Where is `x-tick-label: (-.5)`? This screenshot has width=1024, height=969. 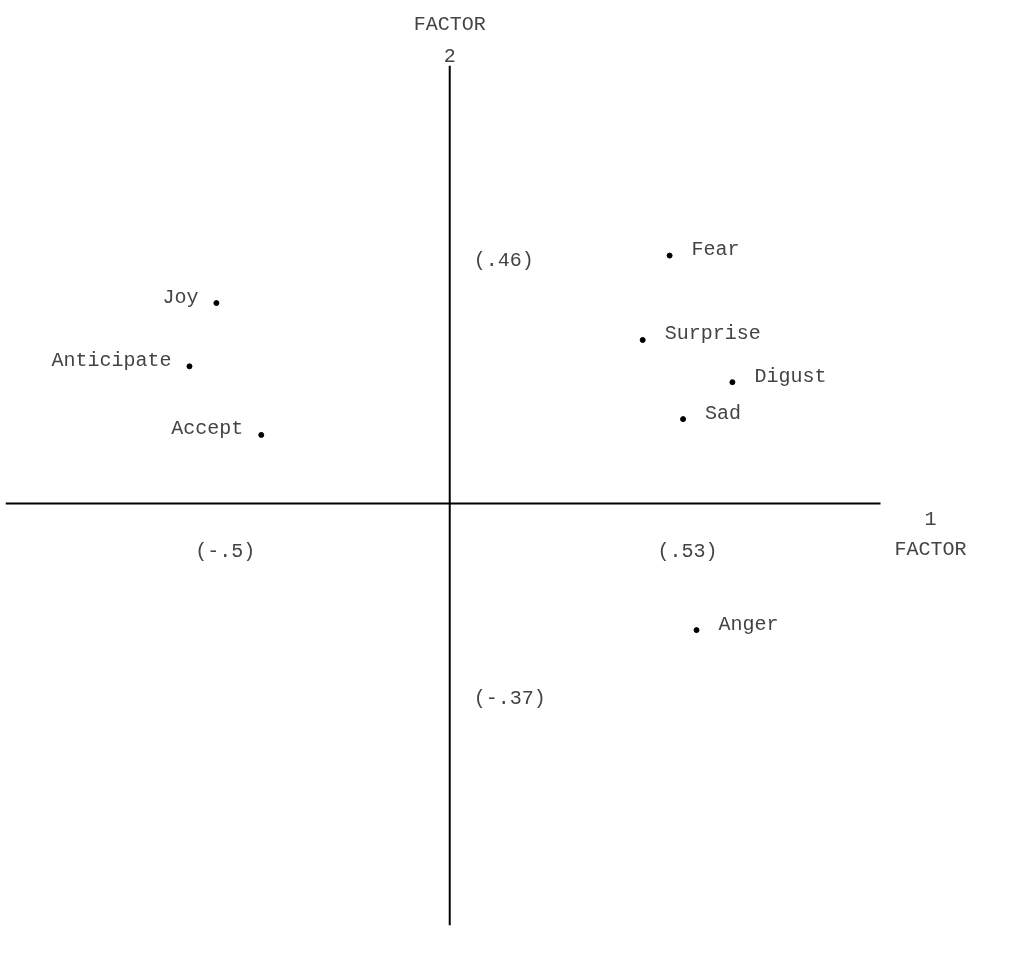 x-tick-label: (-.5) is located at coordinates (225, 551).